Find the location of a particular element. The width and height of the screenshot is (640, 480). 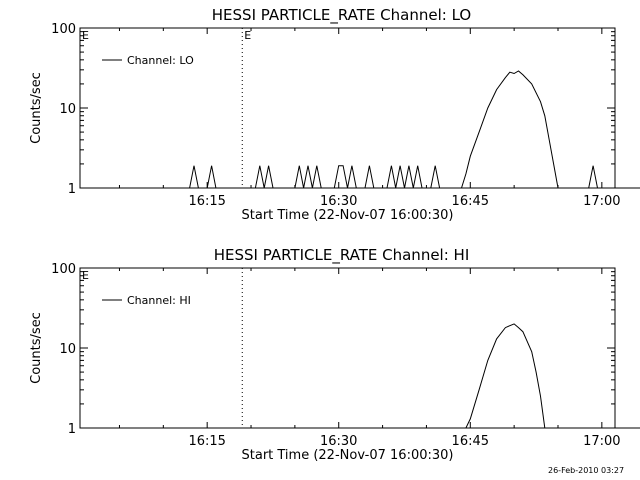

panel-2-x-axis-label: Start Time (22-Nov-07 16:00:30) is located at coordinates (348, 455).